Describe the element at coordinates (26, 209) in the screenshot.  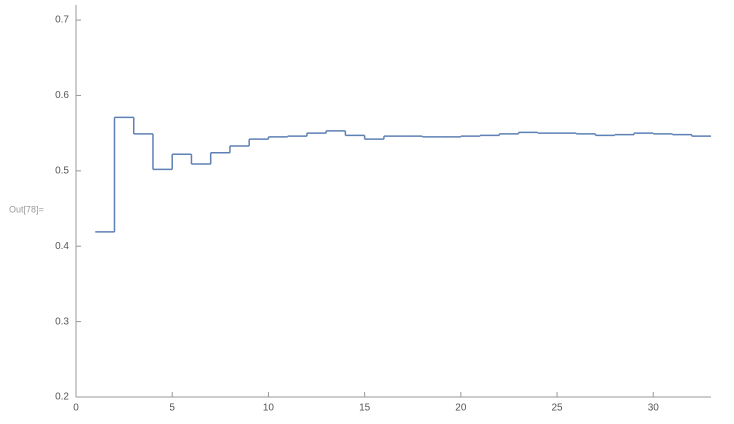
I see `output-label: Out[78]=` at that location.